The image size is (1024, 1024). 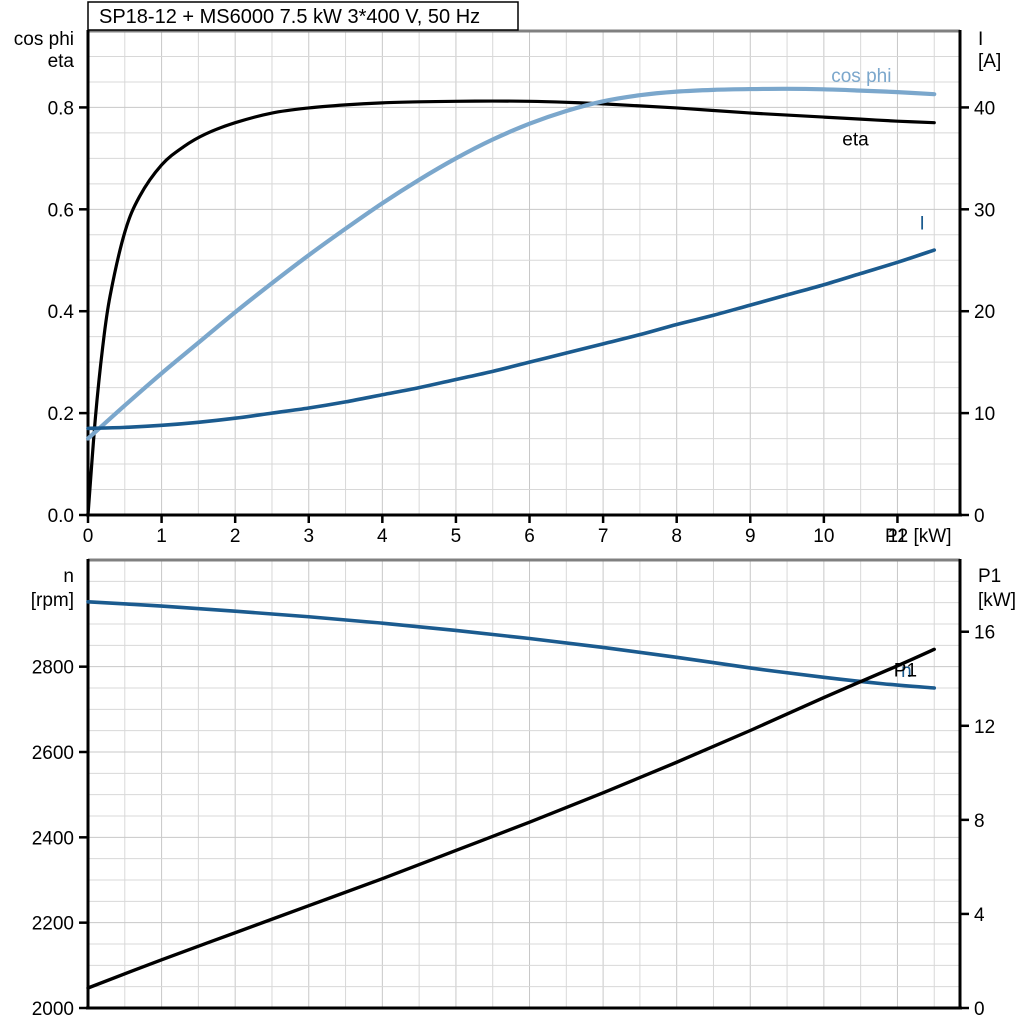 I want to click on y-tick-label-left: 0.0, so click(x=61, y=516).